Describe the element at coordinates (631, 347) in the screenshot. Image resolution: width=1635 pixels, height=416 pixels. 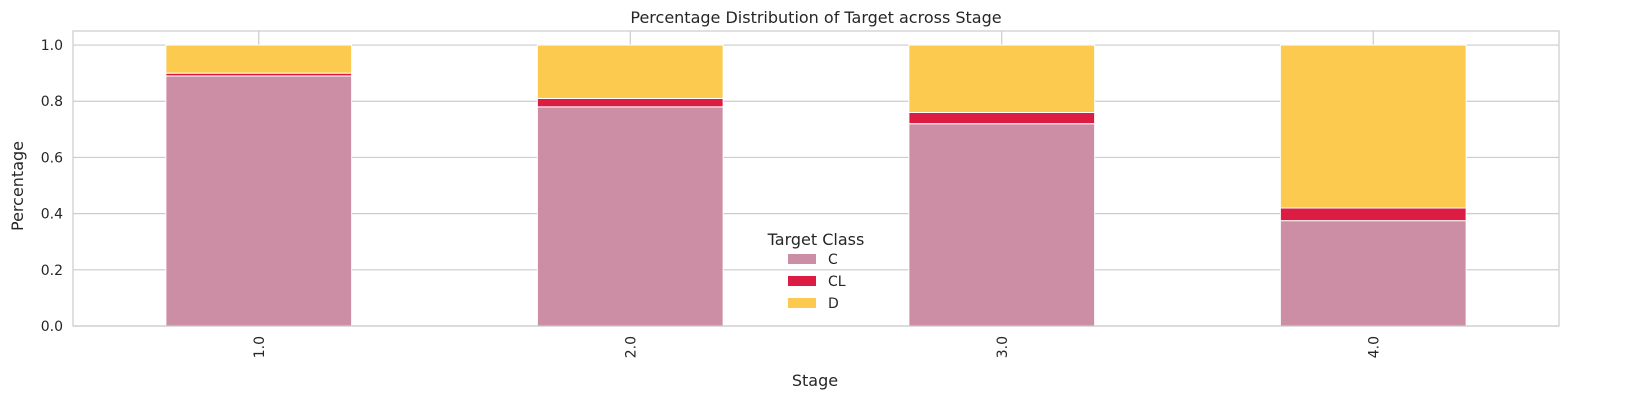
I see `x-tick-label: 2.0` at that location.